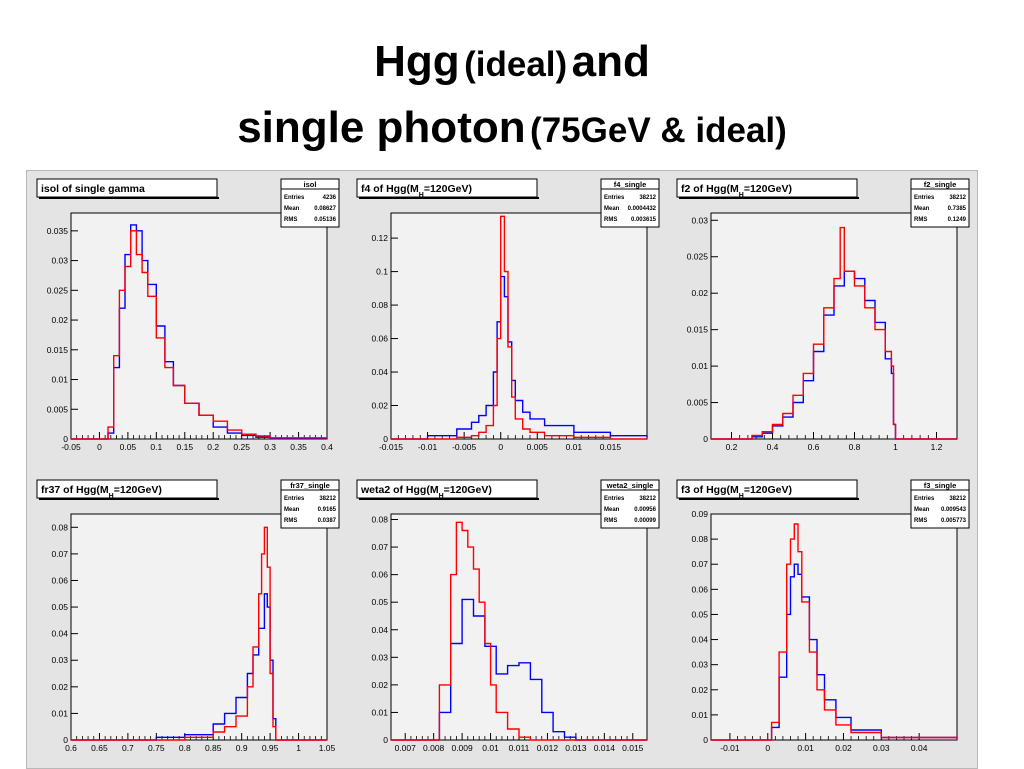  I want to click on stats-value: 0.00956, so click(645, 510).